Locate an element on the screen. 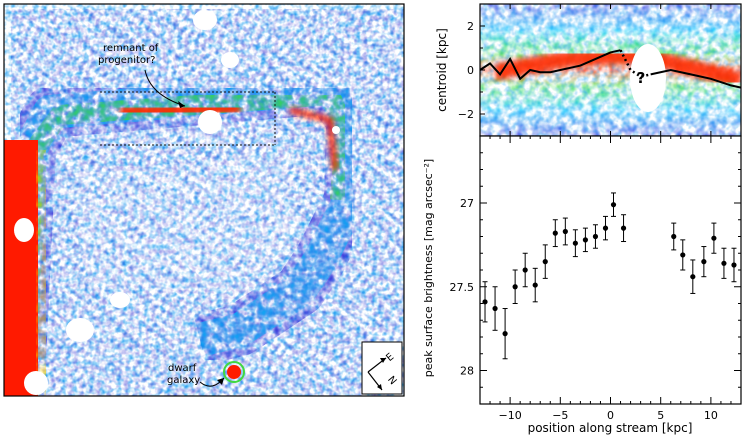 The height and width of the screenshot is (438, 747). centroid-ytick-label: −2 is located at coordinates (466, 114).